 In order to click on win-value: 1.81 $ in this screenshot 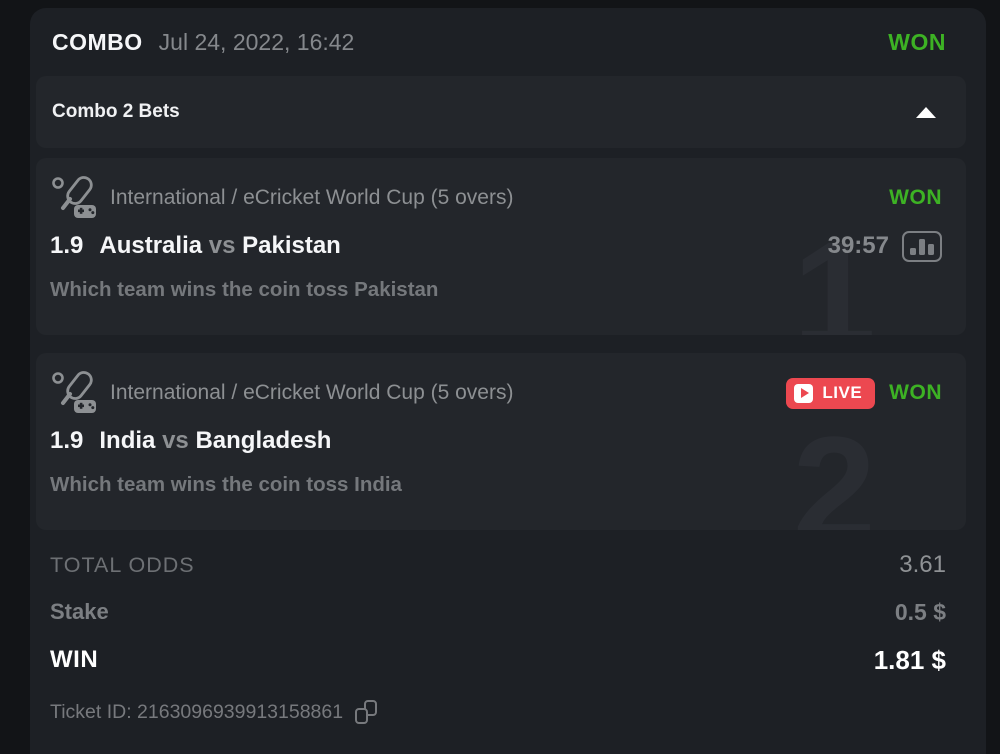, I will do `click(909, 659)`.